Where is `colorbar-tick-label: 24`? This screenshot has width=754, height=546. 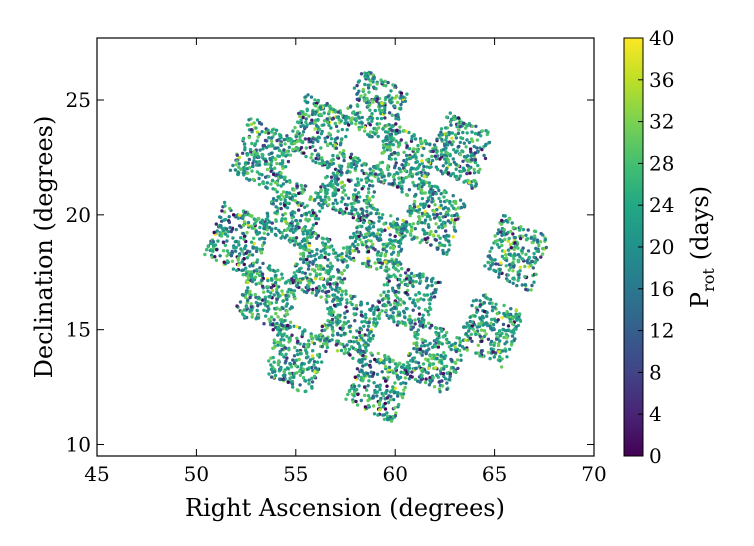 colorbar-tick-label: 24 is located at coordinates (661, 205).